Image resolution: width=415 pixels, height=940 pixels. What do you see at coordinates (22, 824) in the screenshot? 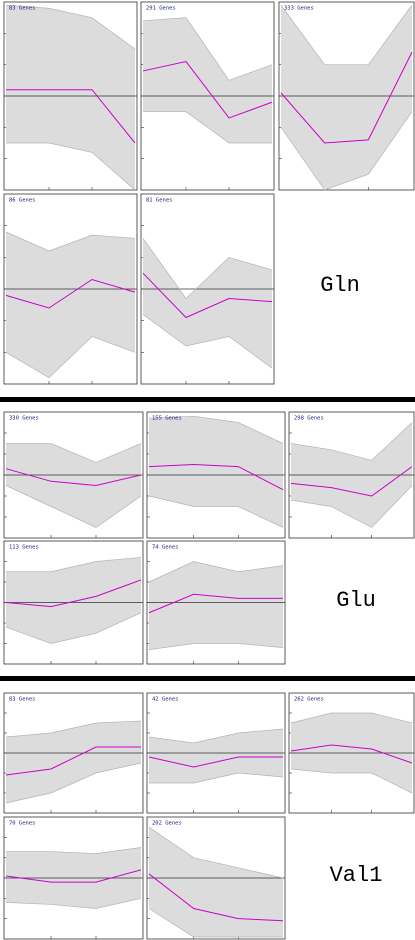
I see `panel-title: 70 Genes` at bounding box center [22, 824].